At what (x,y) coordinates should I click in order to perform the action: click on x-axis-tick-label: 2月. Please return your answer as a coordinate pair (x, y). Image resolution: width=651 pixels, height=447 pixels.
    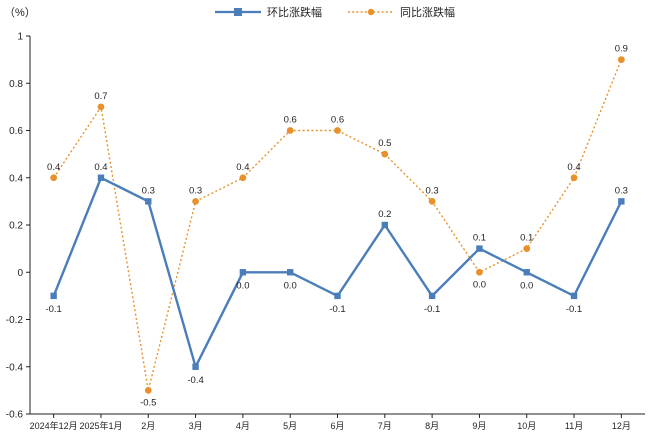
    Looking at the image, I should click on (148, 426).